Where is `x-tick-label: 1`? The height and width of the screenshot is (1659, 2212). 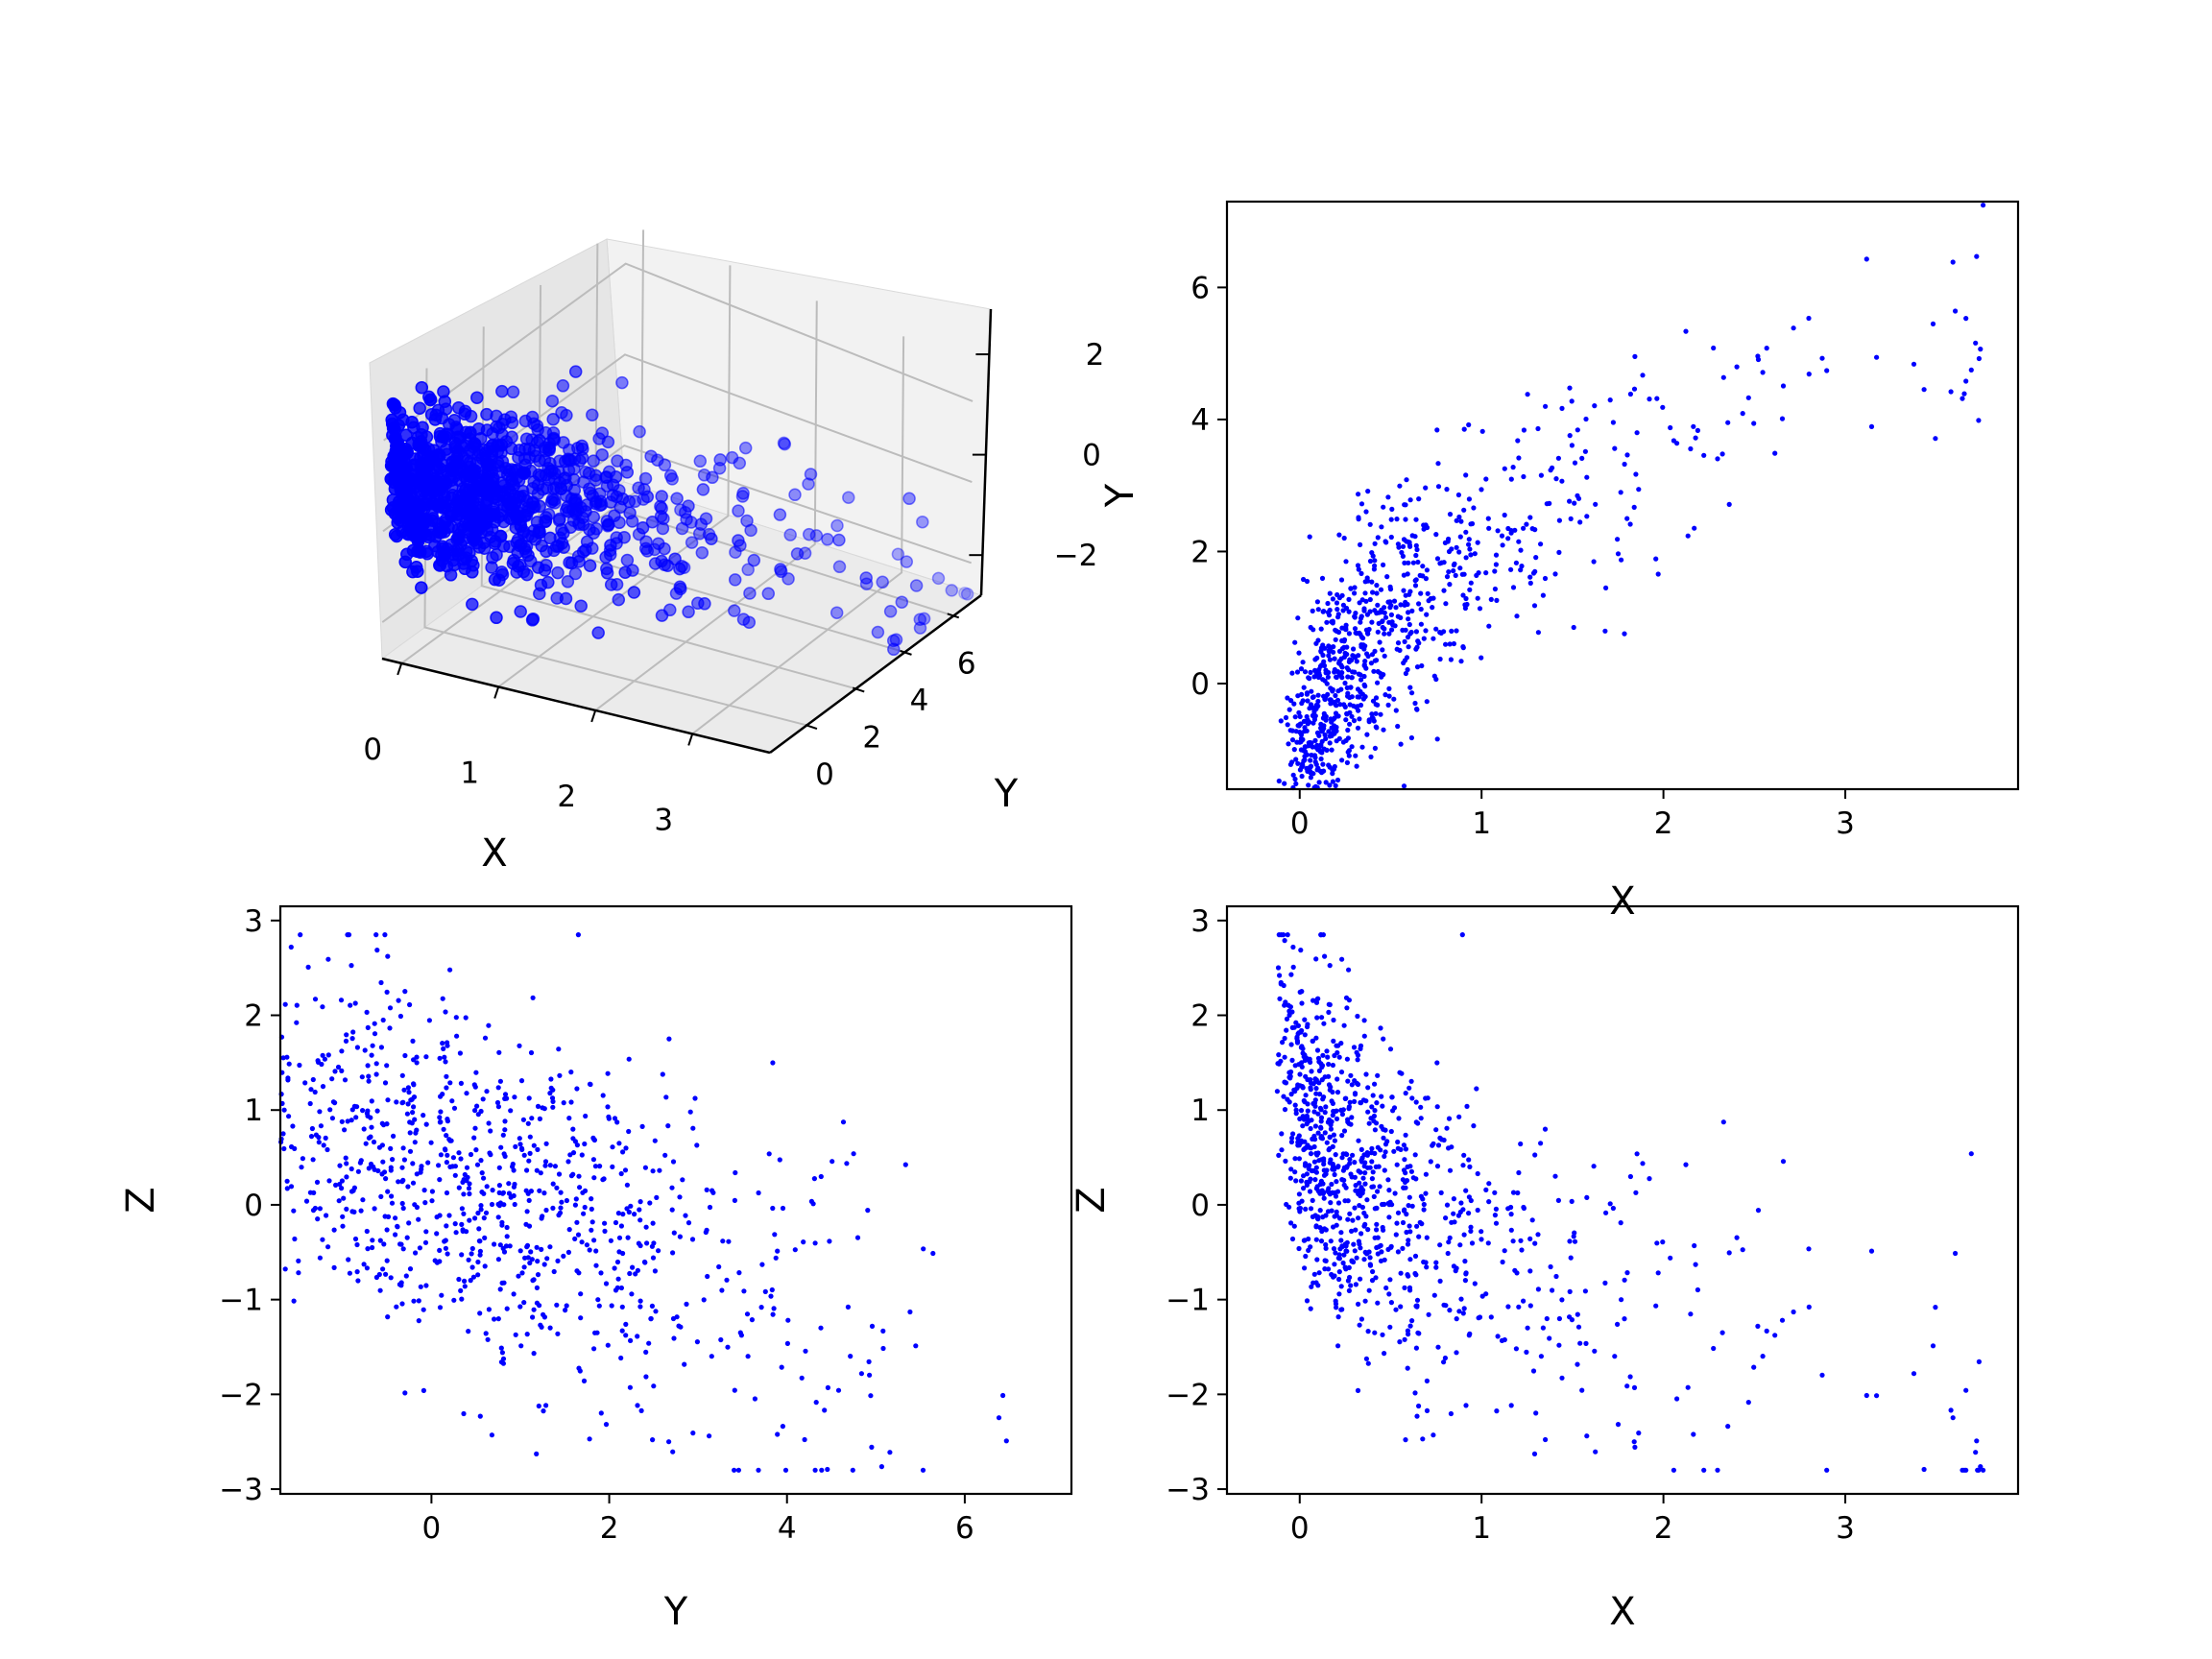 x-tick-label: 1 is located at coordinates (1481, 823).